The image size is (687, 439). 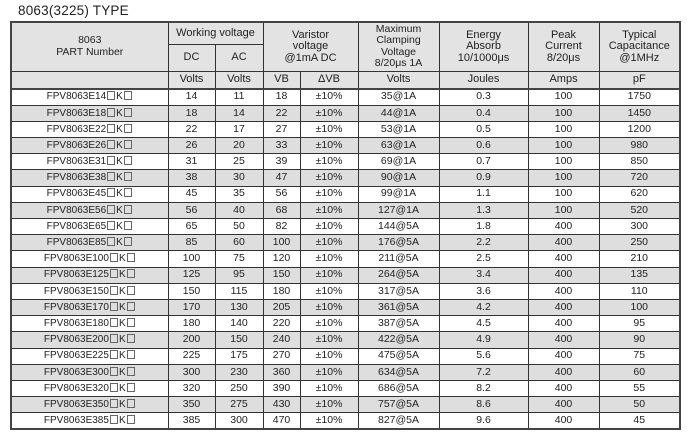 I want to click on value-cell: 300, so click(x=239, y=421).